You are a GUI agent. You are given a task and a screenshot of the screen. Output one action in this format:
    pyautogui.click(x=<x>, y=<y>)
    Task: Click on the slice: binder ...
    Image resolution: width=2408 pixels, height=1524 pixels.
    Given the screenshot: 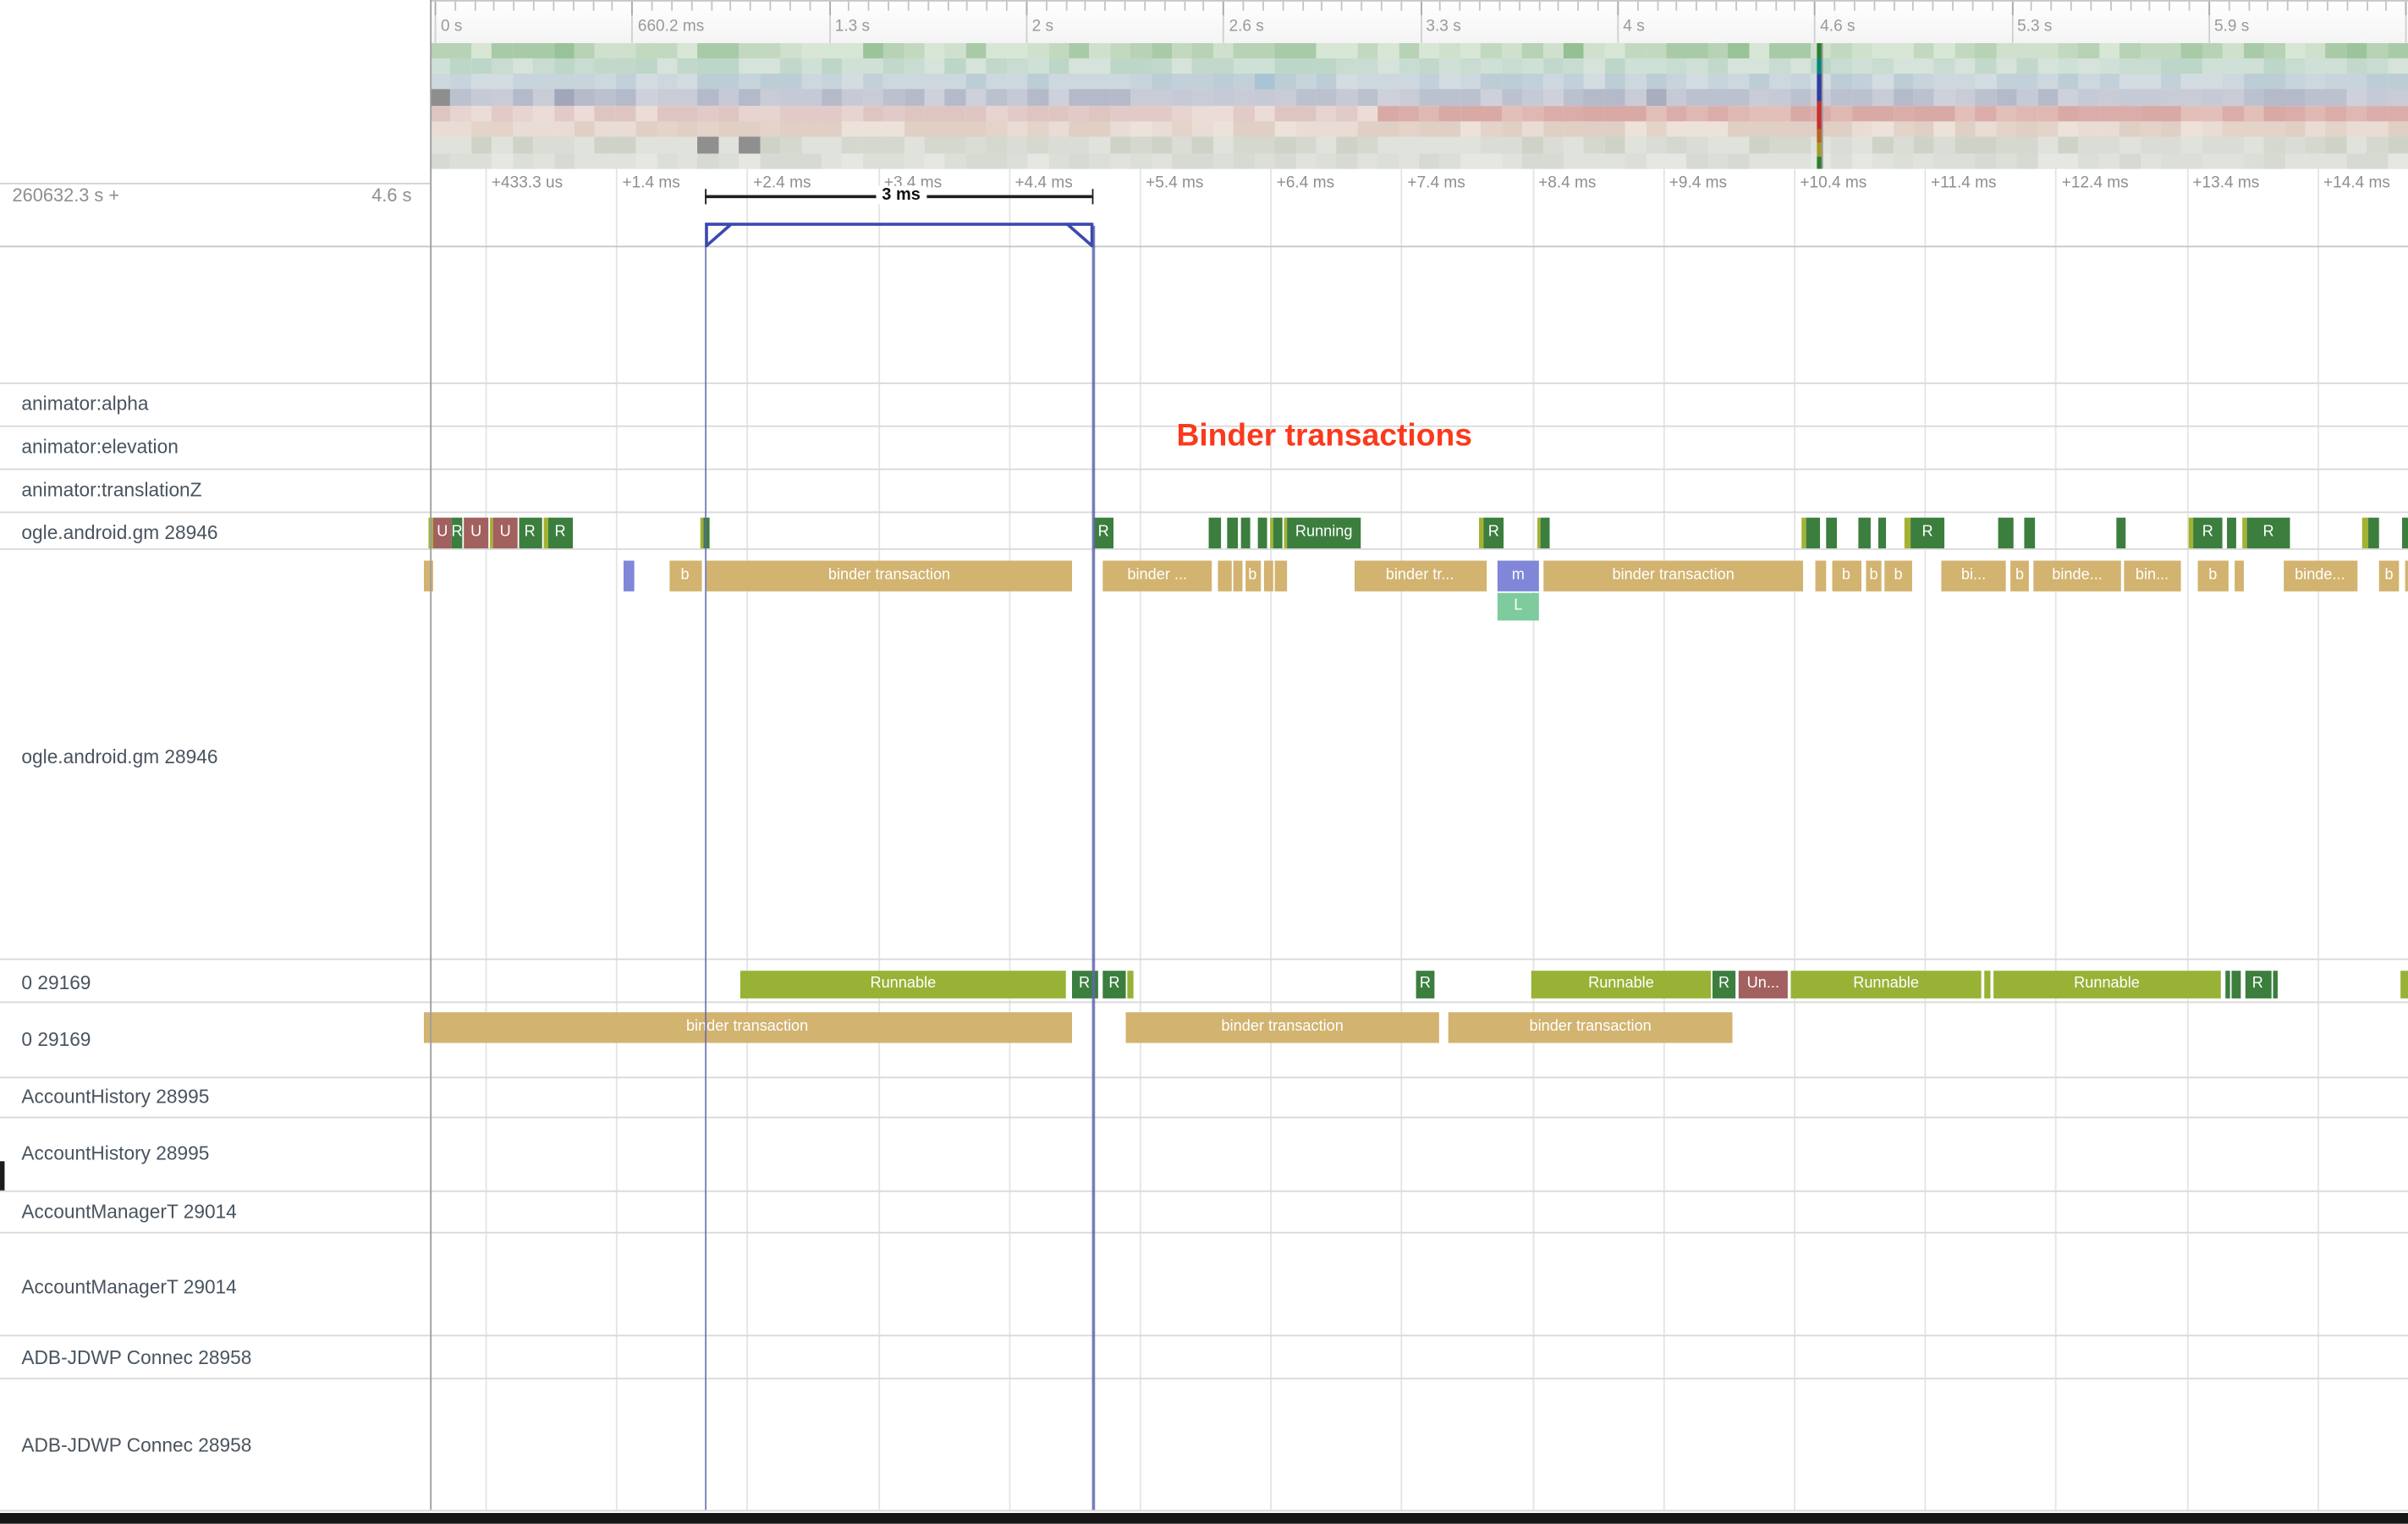 What is the action you would take?
    pyautogui.click(x=1157, y=575)
    